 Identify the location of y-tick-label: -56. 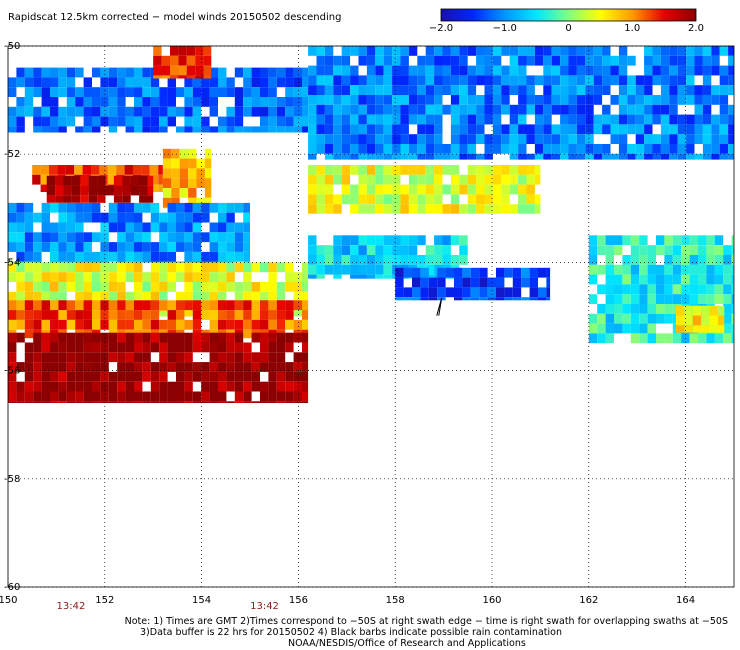
(12, 371).